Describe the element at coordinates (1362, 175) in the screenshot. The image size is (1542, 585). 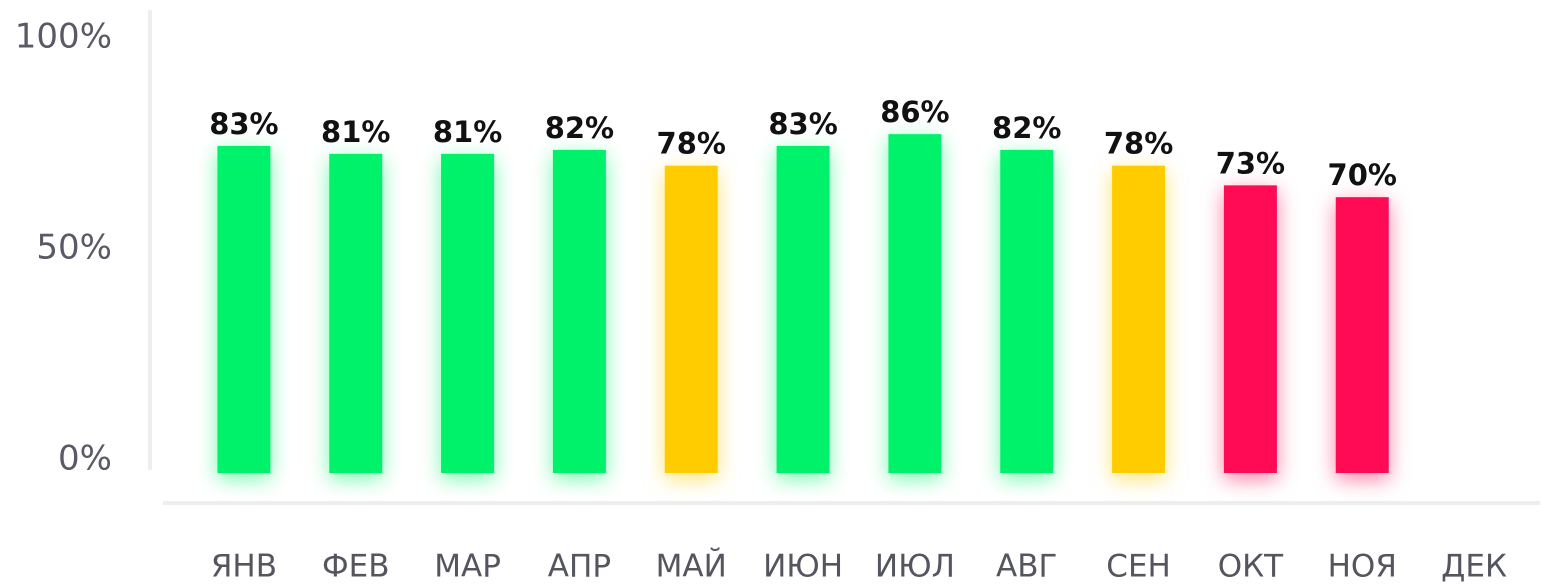
I see `value-label: 70%` at that location.